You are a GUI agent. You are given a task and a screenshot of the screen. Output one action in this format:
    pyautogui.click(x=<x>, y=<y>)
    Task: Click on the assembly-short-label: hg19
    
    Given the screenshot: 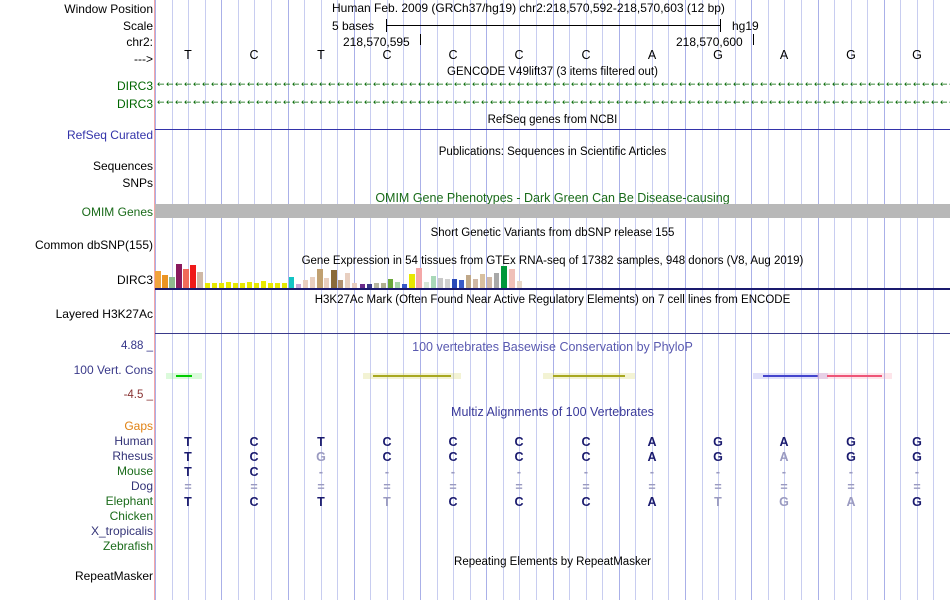 What is the action you would take?
    pyautogui.click(x=745, y=26)
    